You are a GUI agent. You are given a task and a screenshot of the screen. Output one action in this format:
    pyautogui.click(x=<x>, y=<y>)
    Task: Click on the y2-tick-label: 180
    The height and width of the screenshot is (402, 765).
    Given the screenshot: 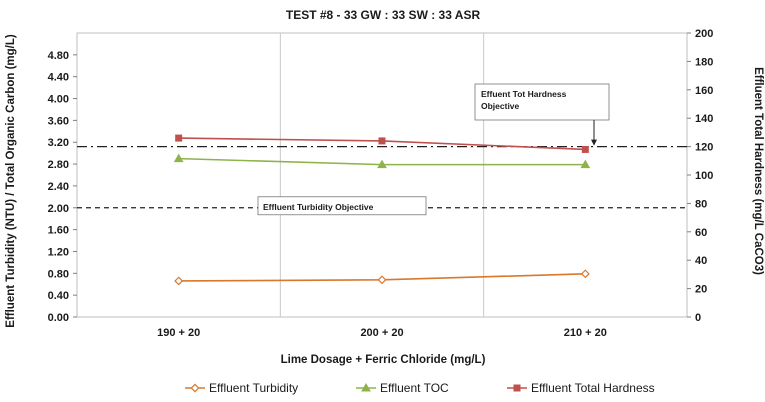 What is the action you would take?
    pyautogui.click(x=704, y=62)
    